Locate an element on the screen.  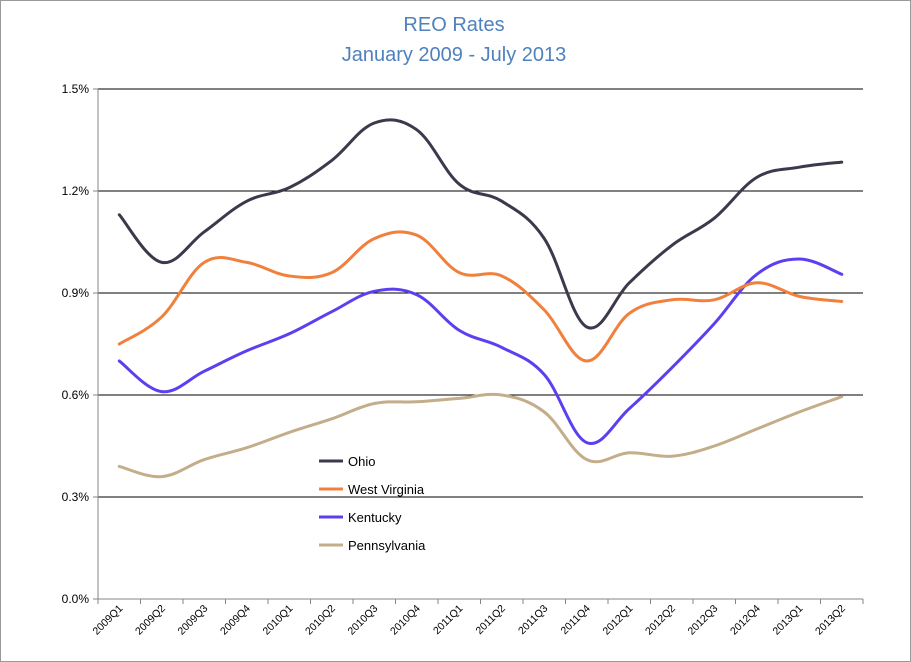
y-tick-label: 1.2% is located at coordinates (76, 191).